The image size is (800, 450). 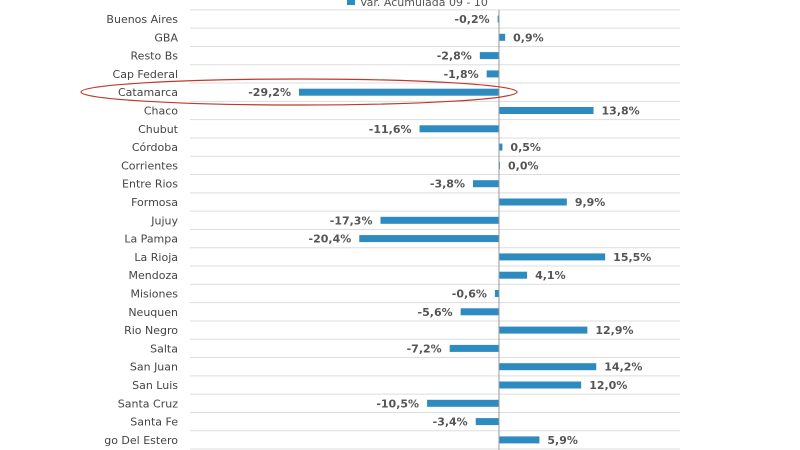 I want to click on category-label: Resto Bs, so click(x=155, y=56).